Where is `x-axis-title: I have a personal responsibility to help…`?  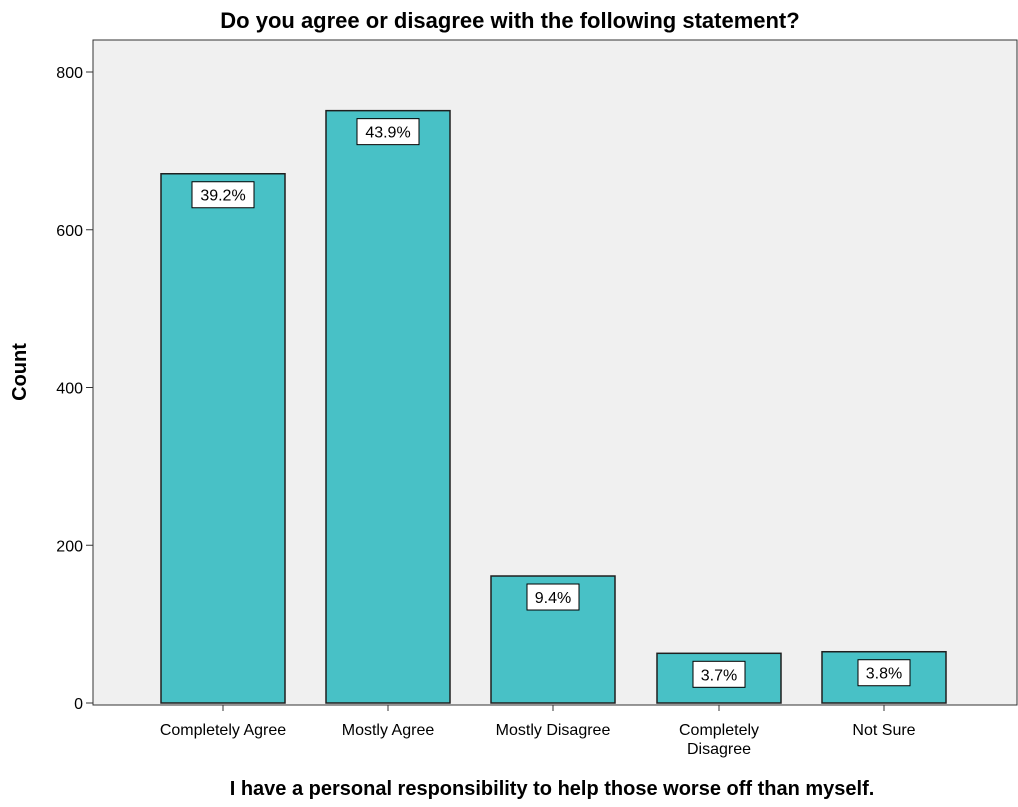 x-axis-title: I have a personal responsibility to help… is located at coordinates (552, 789).